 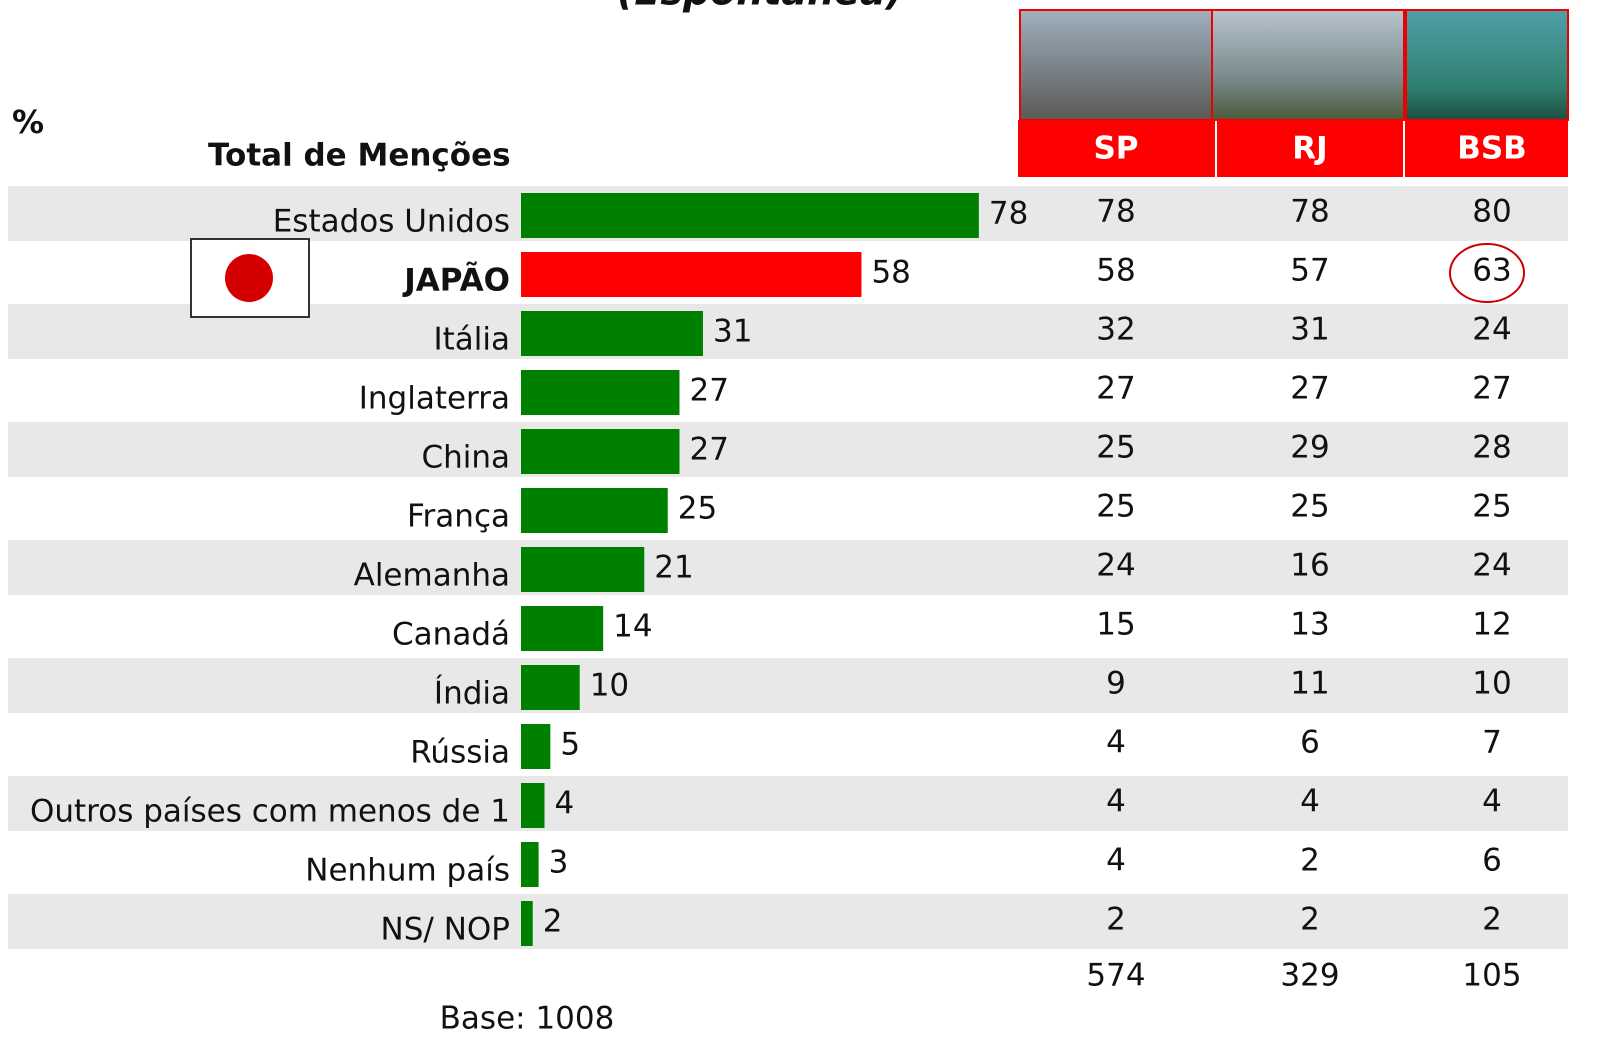 What do you see at coordinates (760, 7) in the screenshot?
I see `chart-title: (Espontânea)` at bounding box center [760, 7].